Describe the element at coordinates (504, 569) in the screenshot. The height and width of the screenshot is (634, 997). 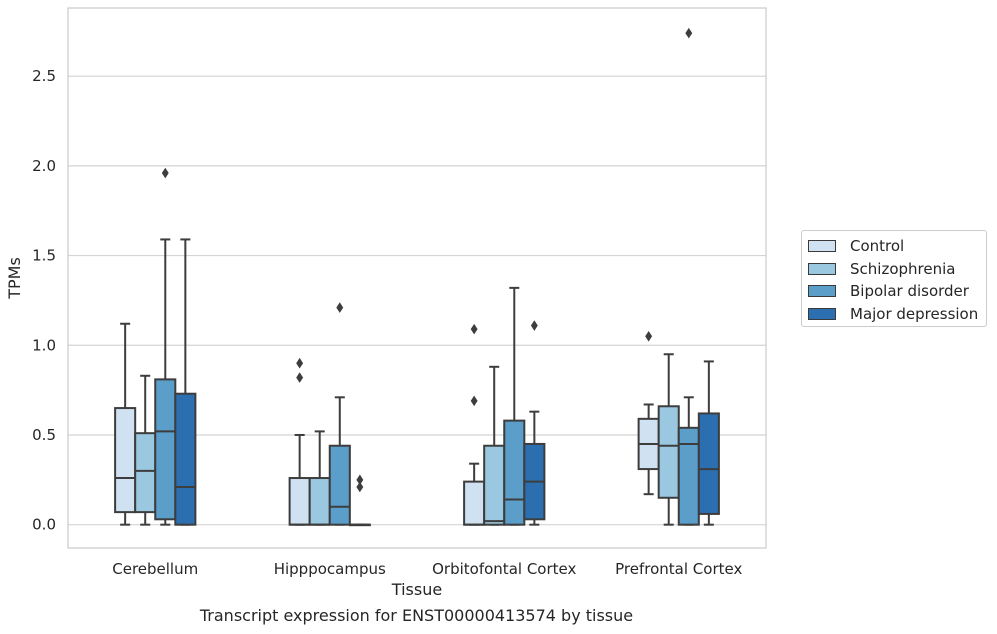
I see `x-tick-label: Orbitofontal Cortex` at that location.